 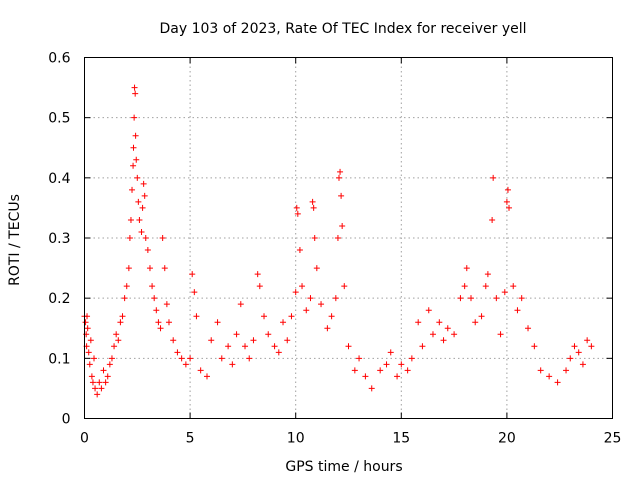 I want to click on x-tick-label: 25, so click(x=613, y=439).